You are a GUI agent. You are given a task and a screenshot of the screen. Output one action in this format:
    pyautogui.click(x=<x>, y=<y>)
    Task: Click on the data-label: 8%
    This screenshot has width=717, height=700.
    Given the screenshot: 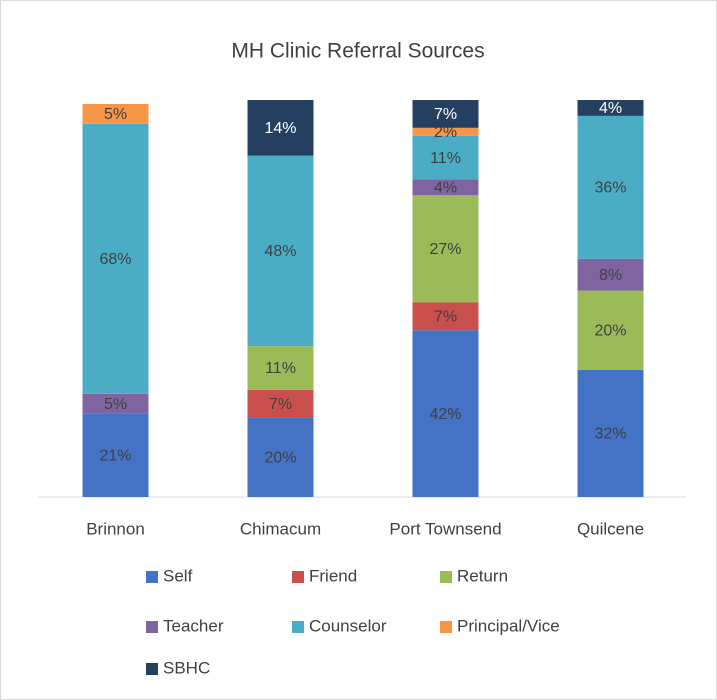 What is the action you would take?
    pyautogui.click(x=610, y=275)
    